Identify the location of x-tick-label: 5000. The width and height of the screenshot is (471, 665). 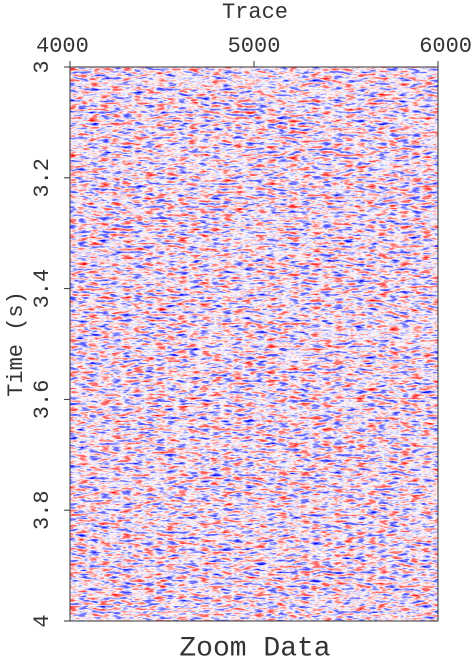
(254, 46).